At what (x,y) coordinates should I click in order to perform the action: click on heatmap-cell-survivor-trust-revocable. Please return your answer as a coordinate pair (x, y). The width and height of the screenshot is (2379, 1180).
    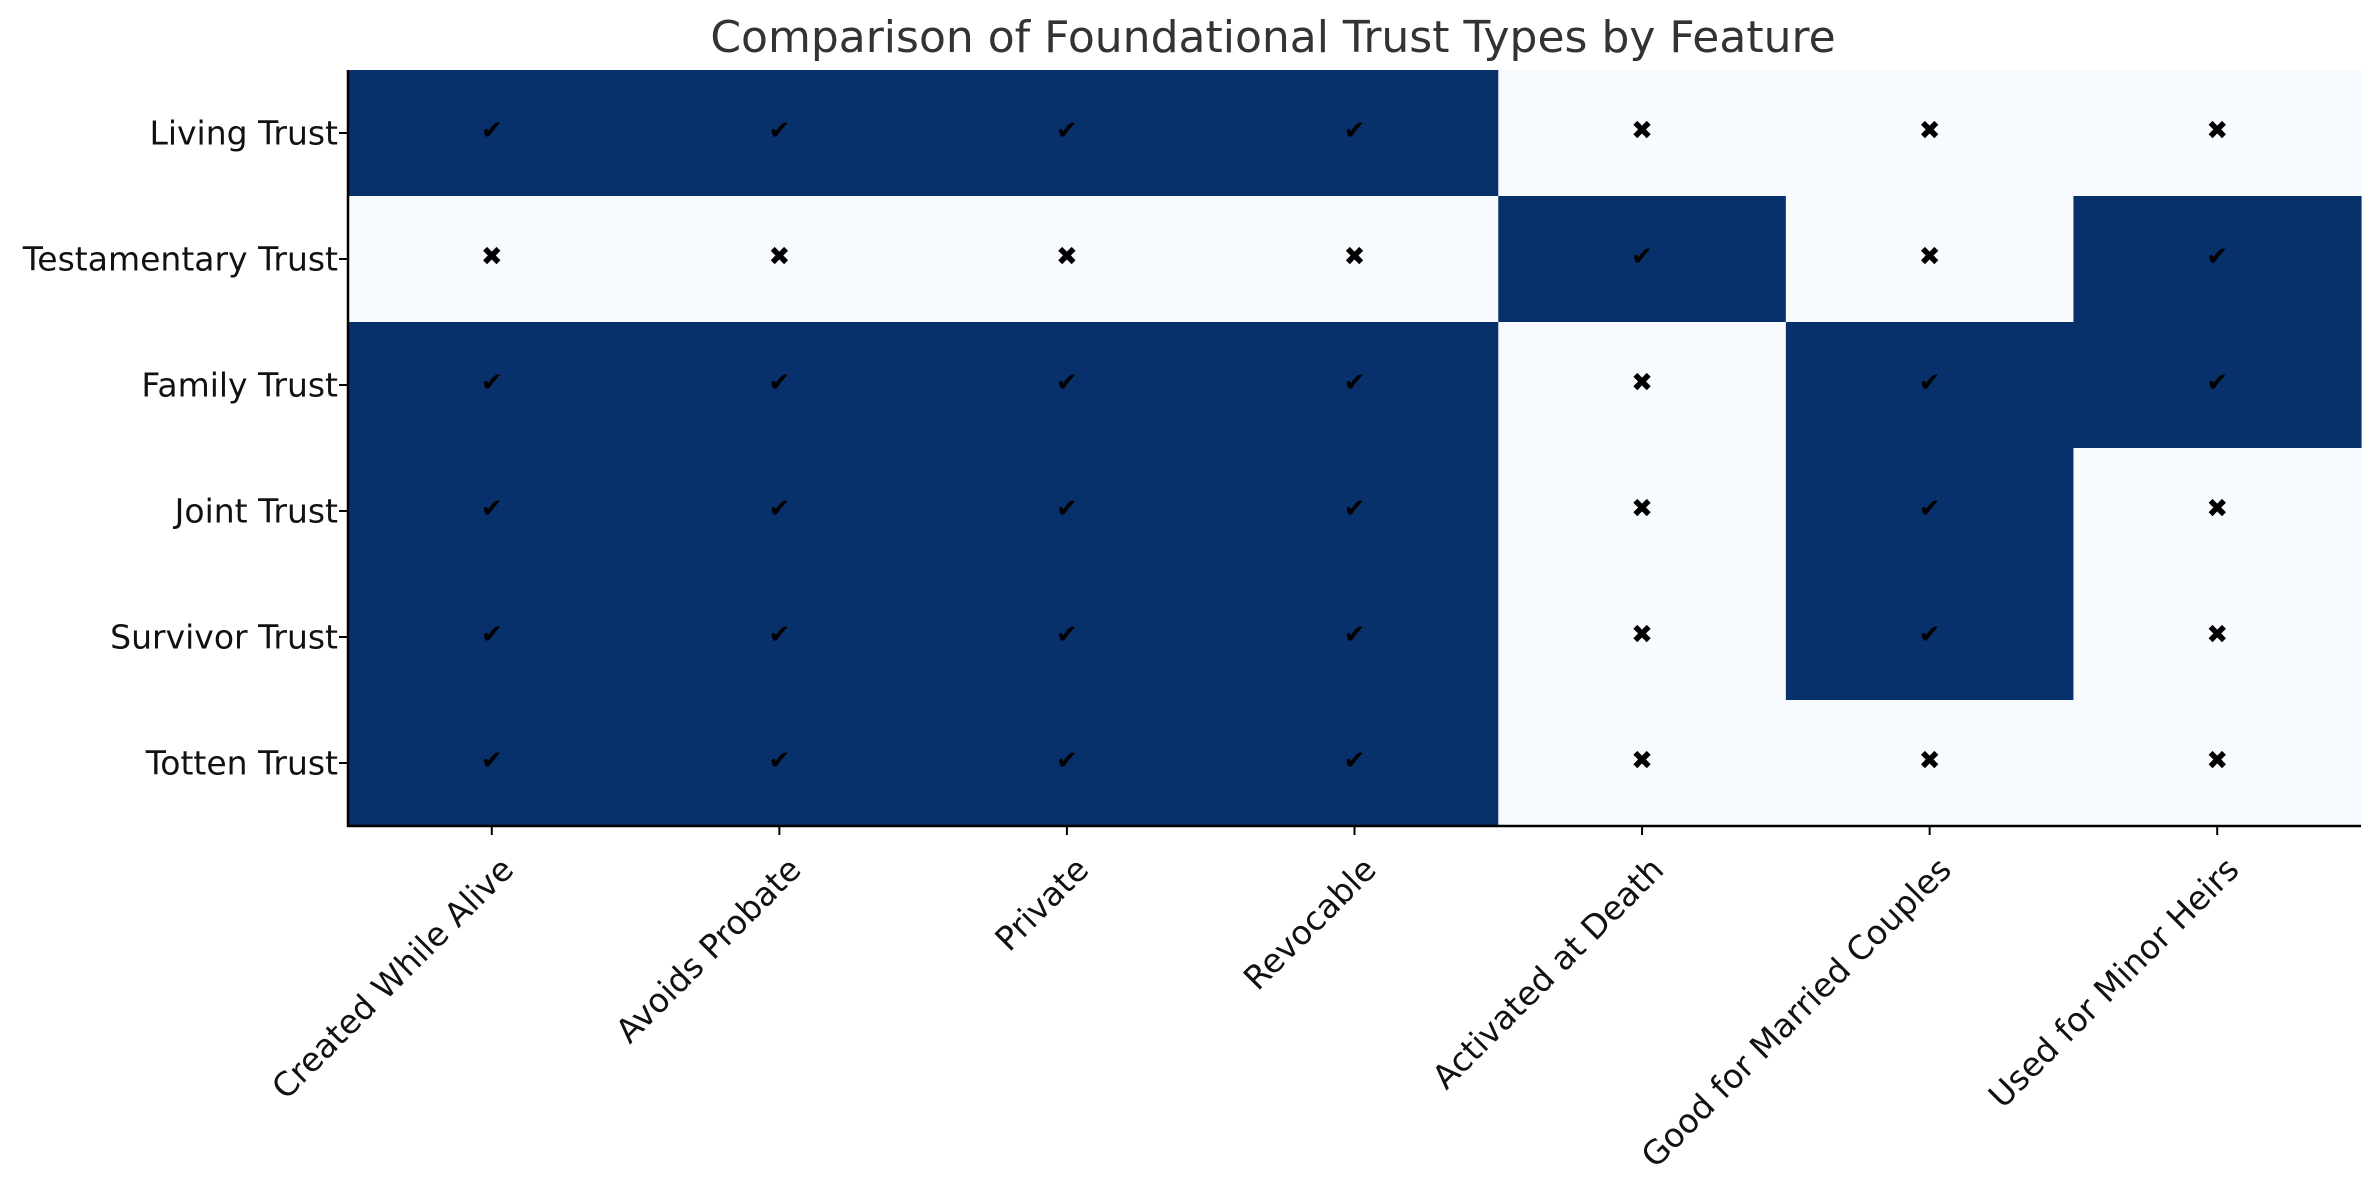
    Looking at the image, I should click on (1354, 637).